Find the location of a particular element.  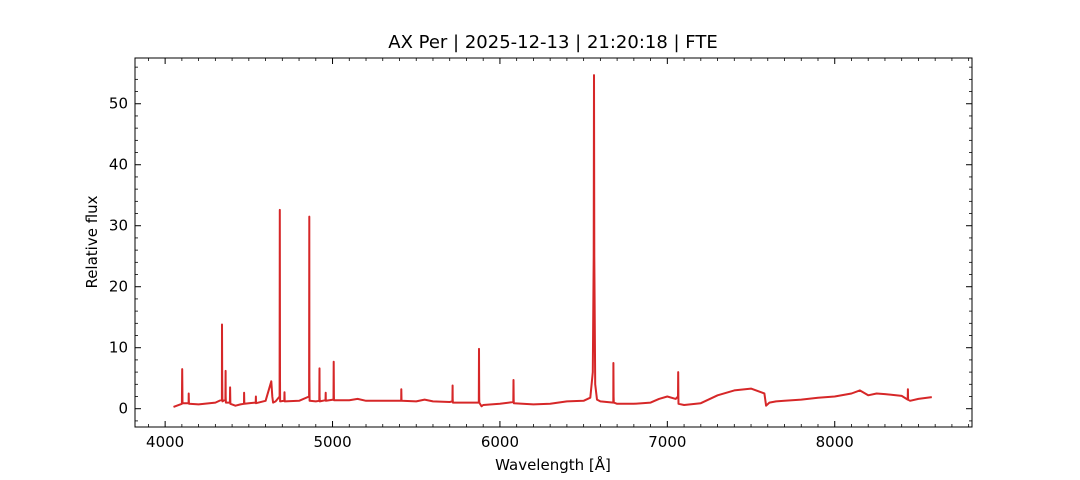

chart-title: AX Per | 2025-12-13 | 21:20:18 | FTE is located at coordinates (552, 42).